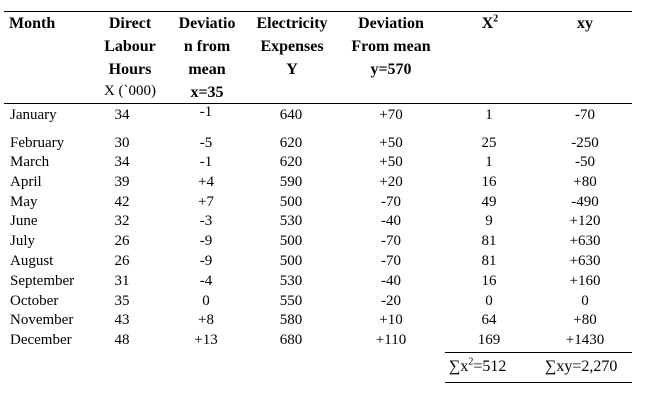  I want to click on cell-labour-hours: 43, so click(122, 320).